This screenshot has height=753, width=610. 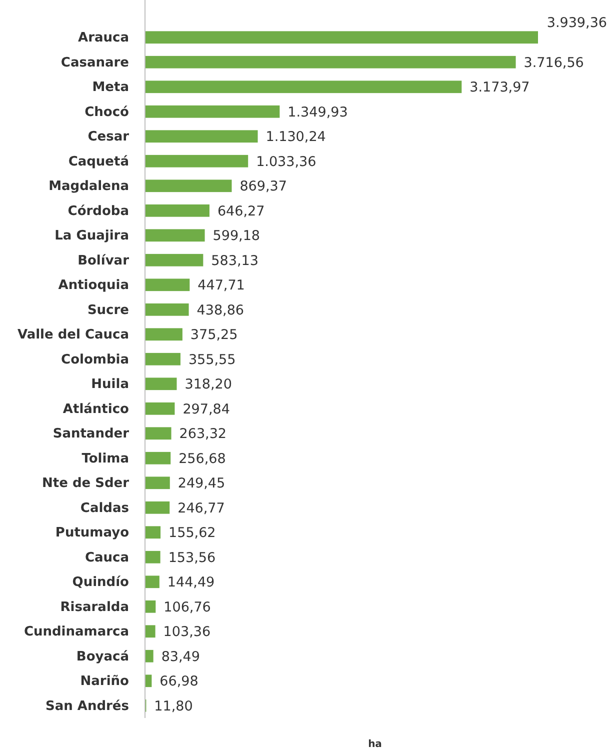 I want to click on y-tick-label: Antioquia, so click(x=93, y=286).